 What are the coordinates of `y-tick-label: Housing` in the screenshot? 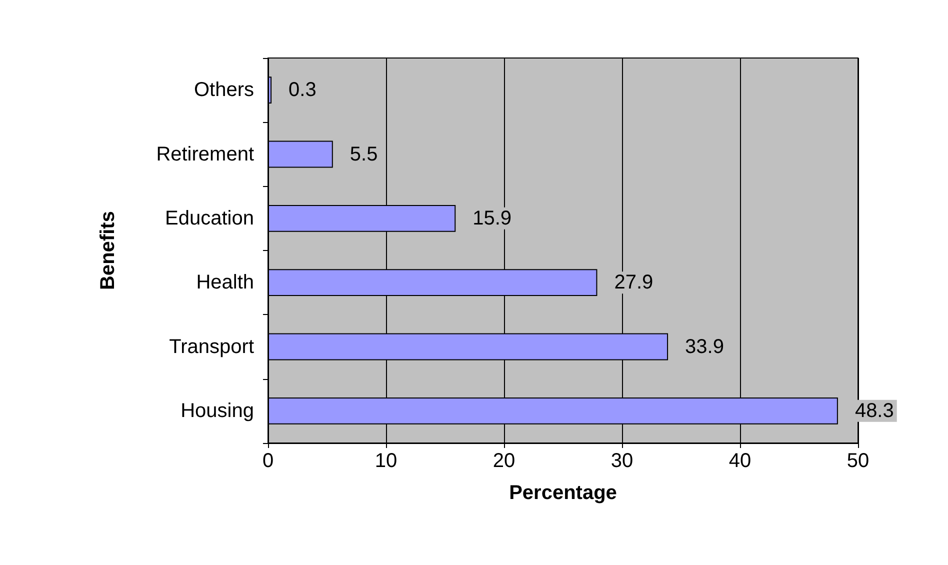 It's located at (217, 411).